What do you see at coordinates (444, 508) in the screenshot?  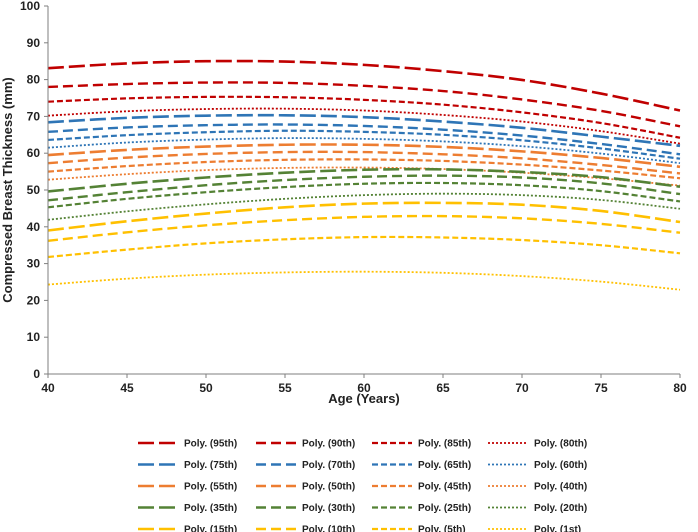 I see `legend-label: Poly. (25th)` at bounding box center [444, 508].